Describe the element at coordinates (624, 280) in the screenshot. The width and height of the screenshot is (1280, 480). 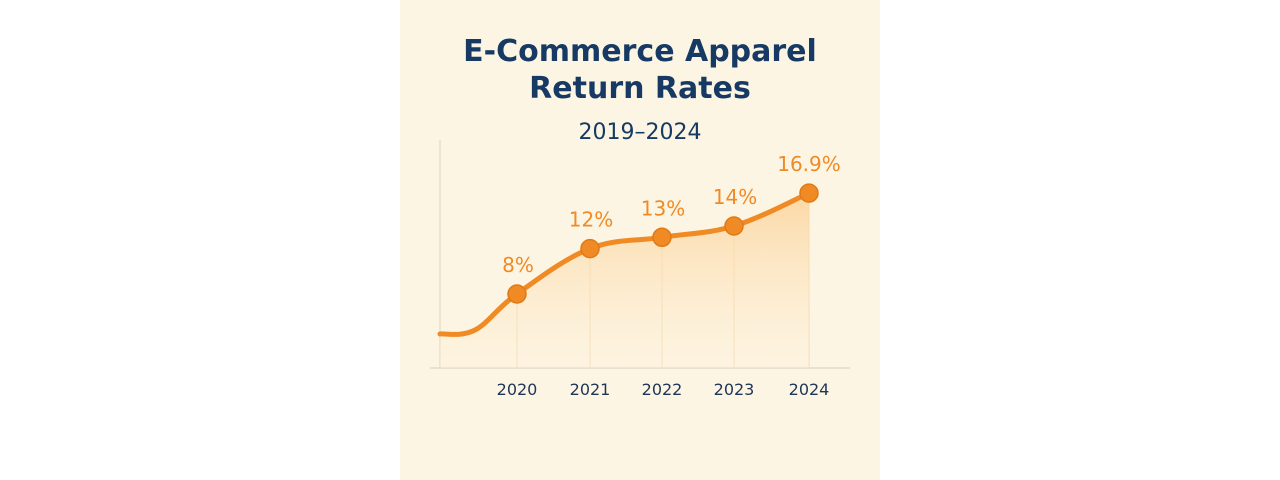
I see `area-fill` at that location.